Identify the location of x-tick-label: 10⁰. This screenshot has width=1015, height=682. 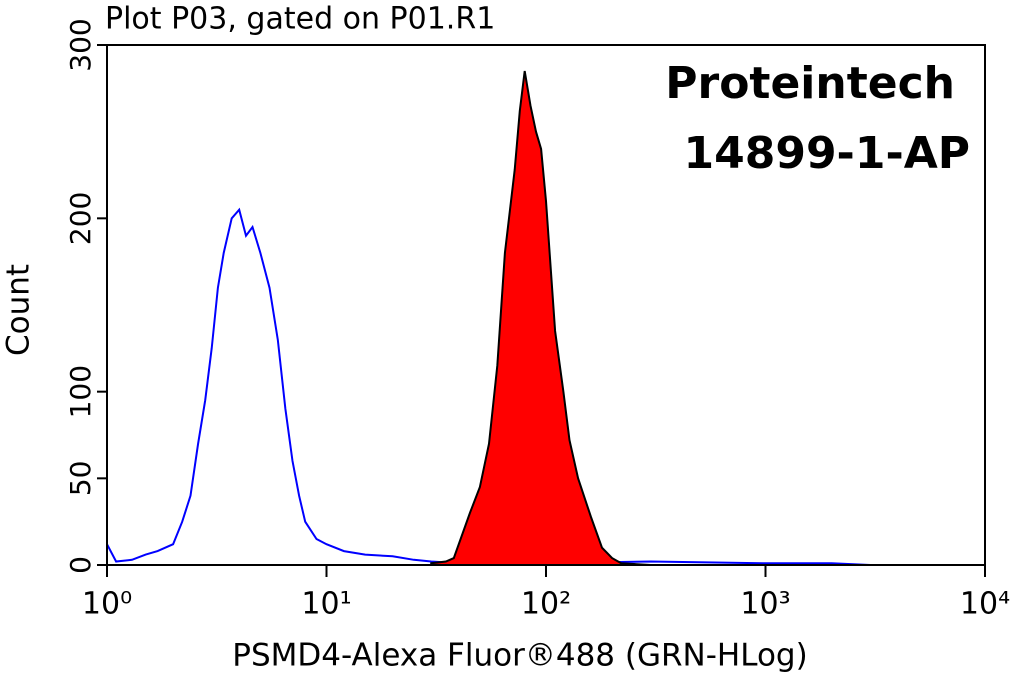
(107, 604).